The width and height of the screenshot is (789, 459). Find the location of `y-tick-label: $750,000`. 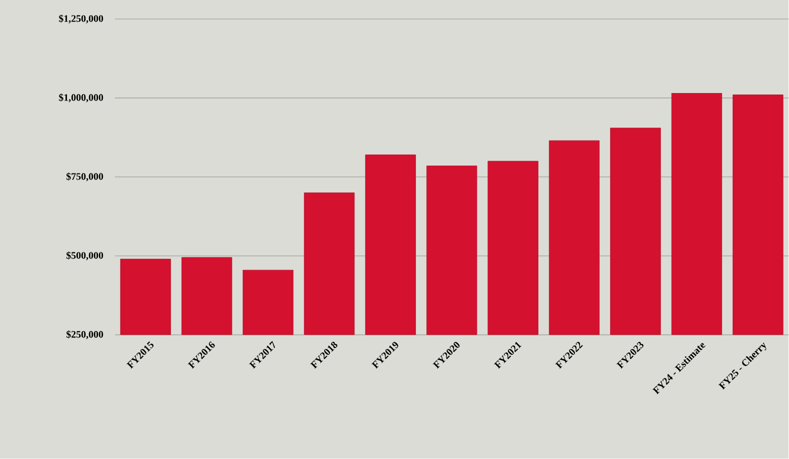

y-tick-label: $750,000 is located at coordinates (85, 177).